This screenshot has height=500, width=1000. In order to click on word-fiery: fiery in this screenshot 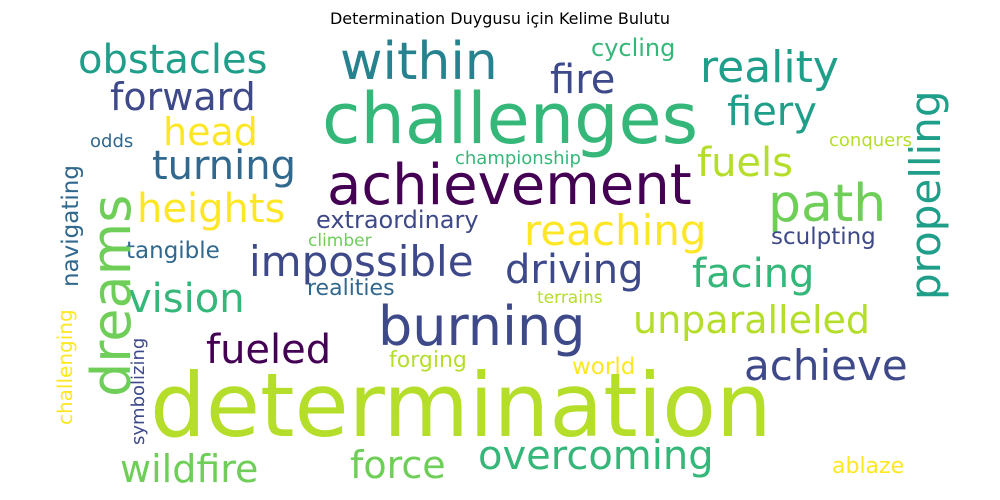, I will do `click(772, 112)`.